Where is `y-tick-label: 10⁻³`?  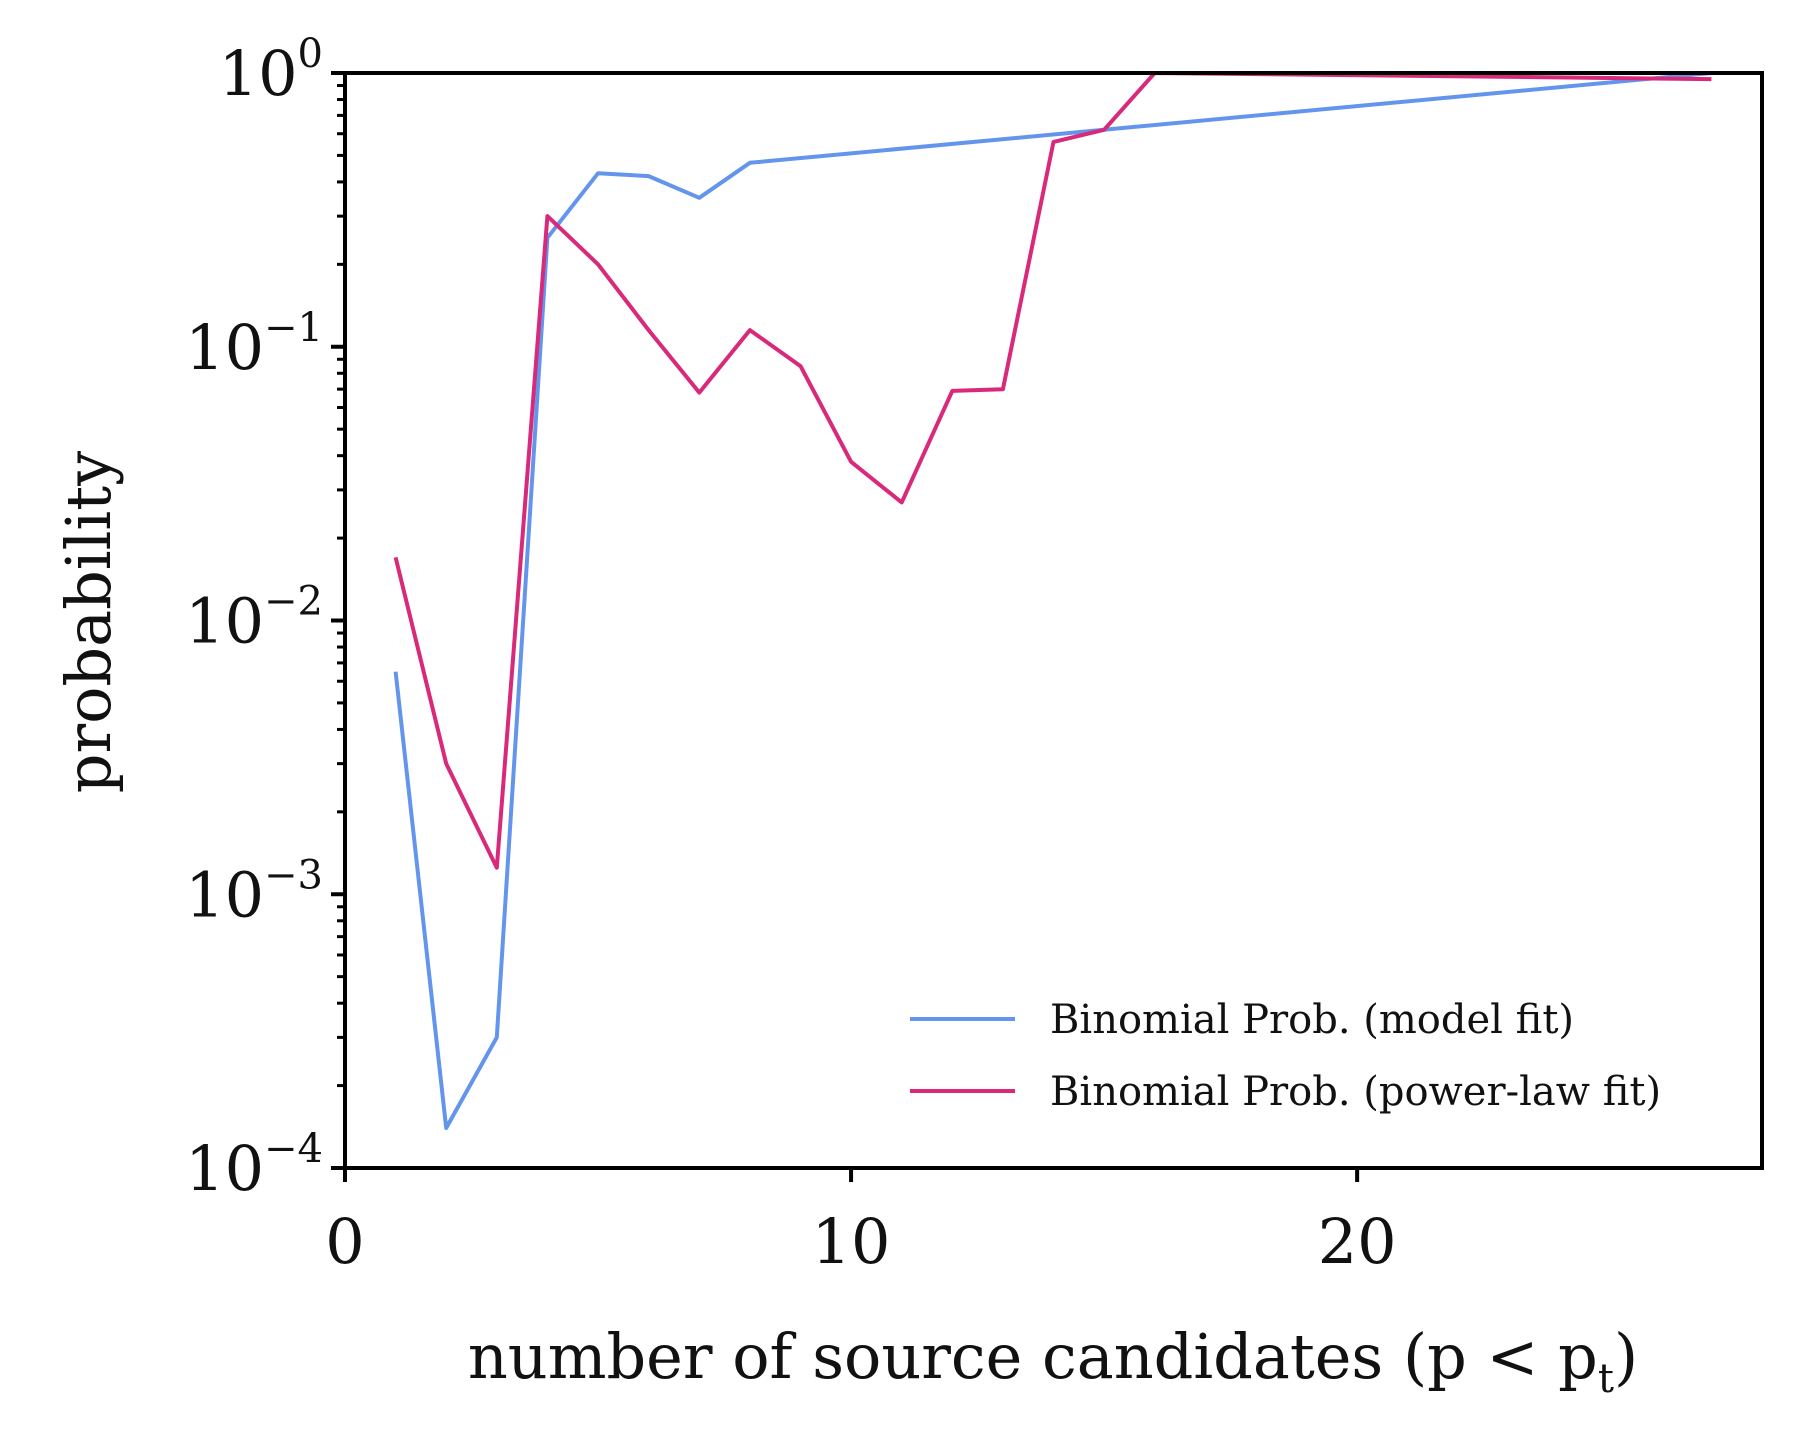 y-tick-label: 10⁻³ is located at coordinates (254, 891).